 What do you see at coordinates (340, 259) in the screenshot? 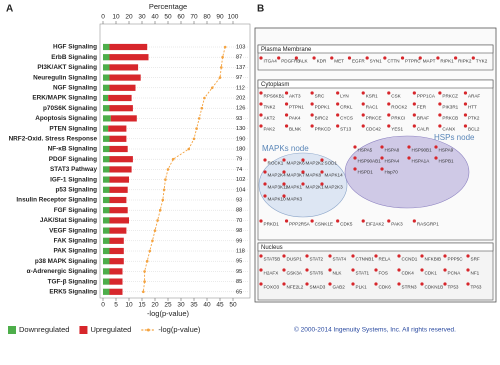
I see `gene-label: STAT4` at bounding box center [340, 259].